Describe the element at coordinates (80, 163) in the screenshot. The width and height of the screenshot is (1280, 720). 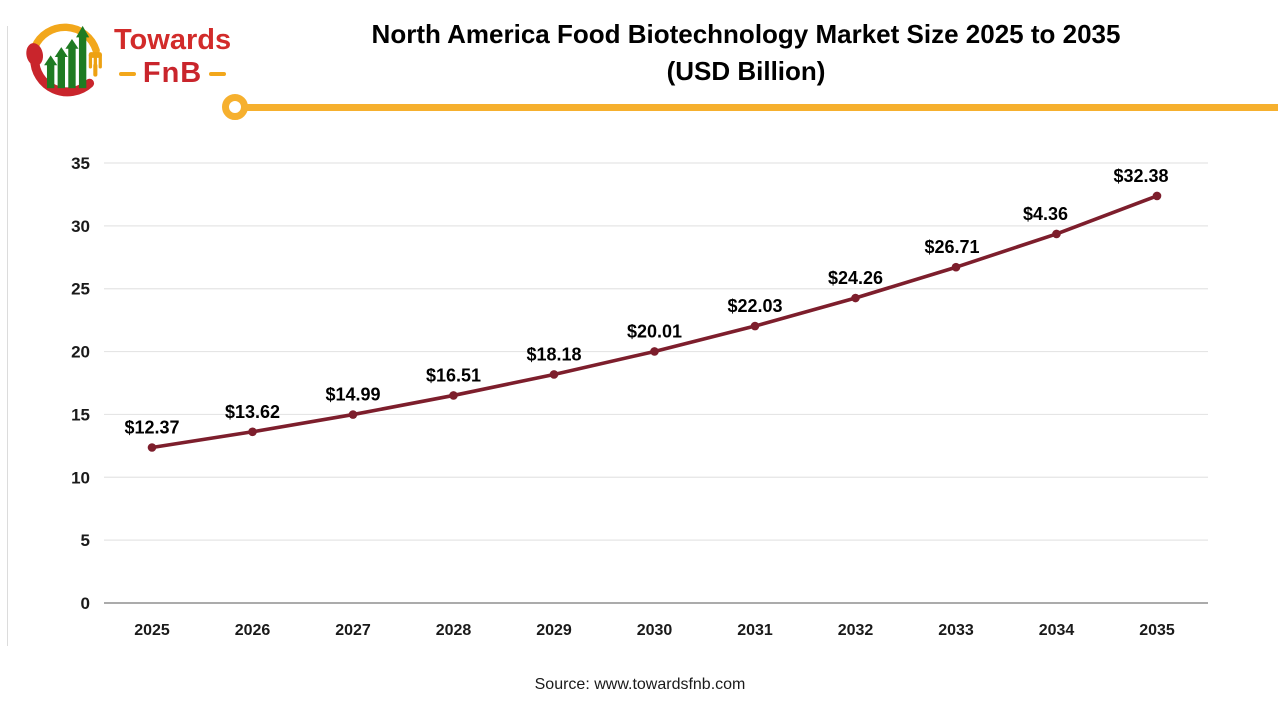
I see `y-tick-label: 35` at that location.